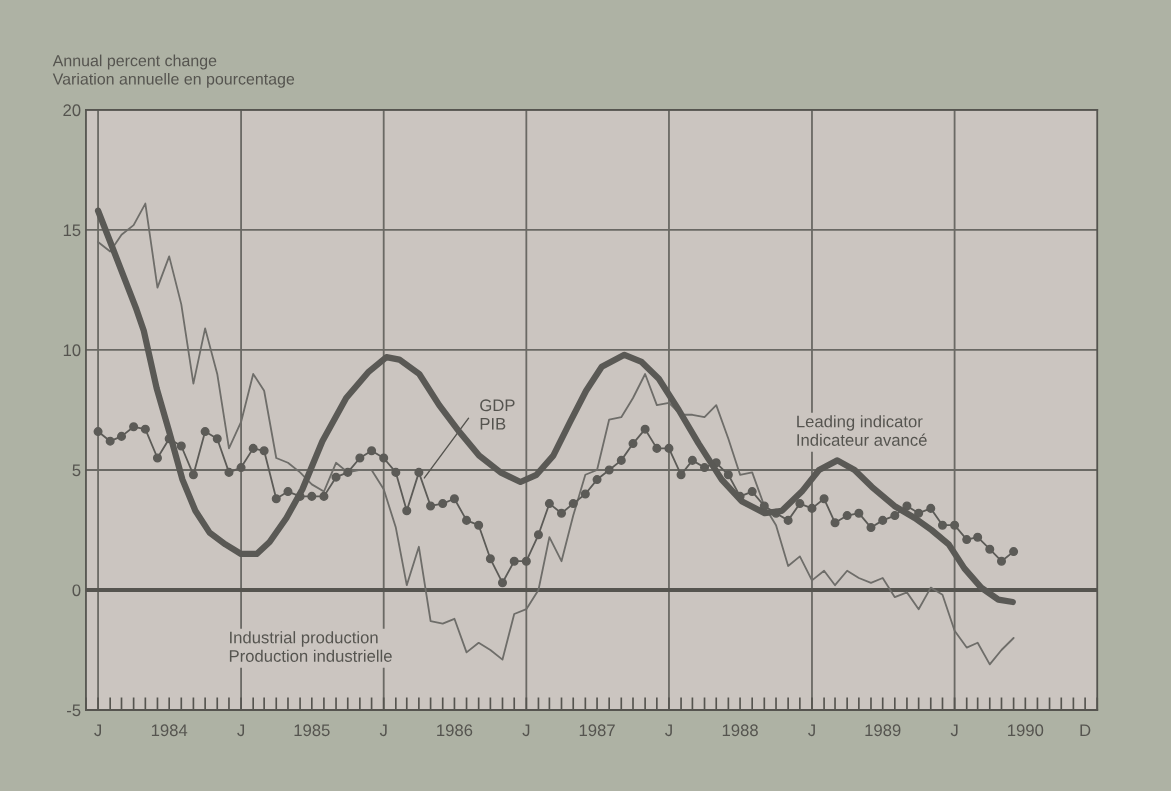  I want to click on x-tick-label: 1987, so click(597, 730).